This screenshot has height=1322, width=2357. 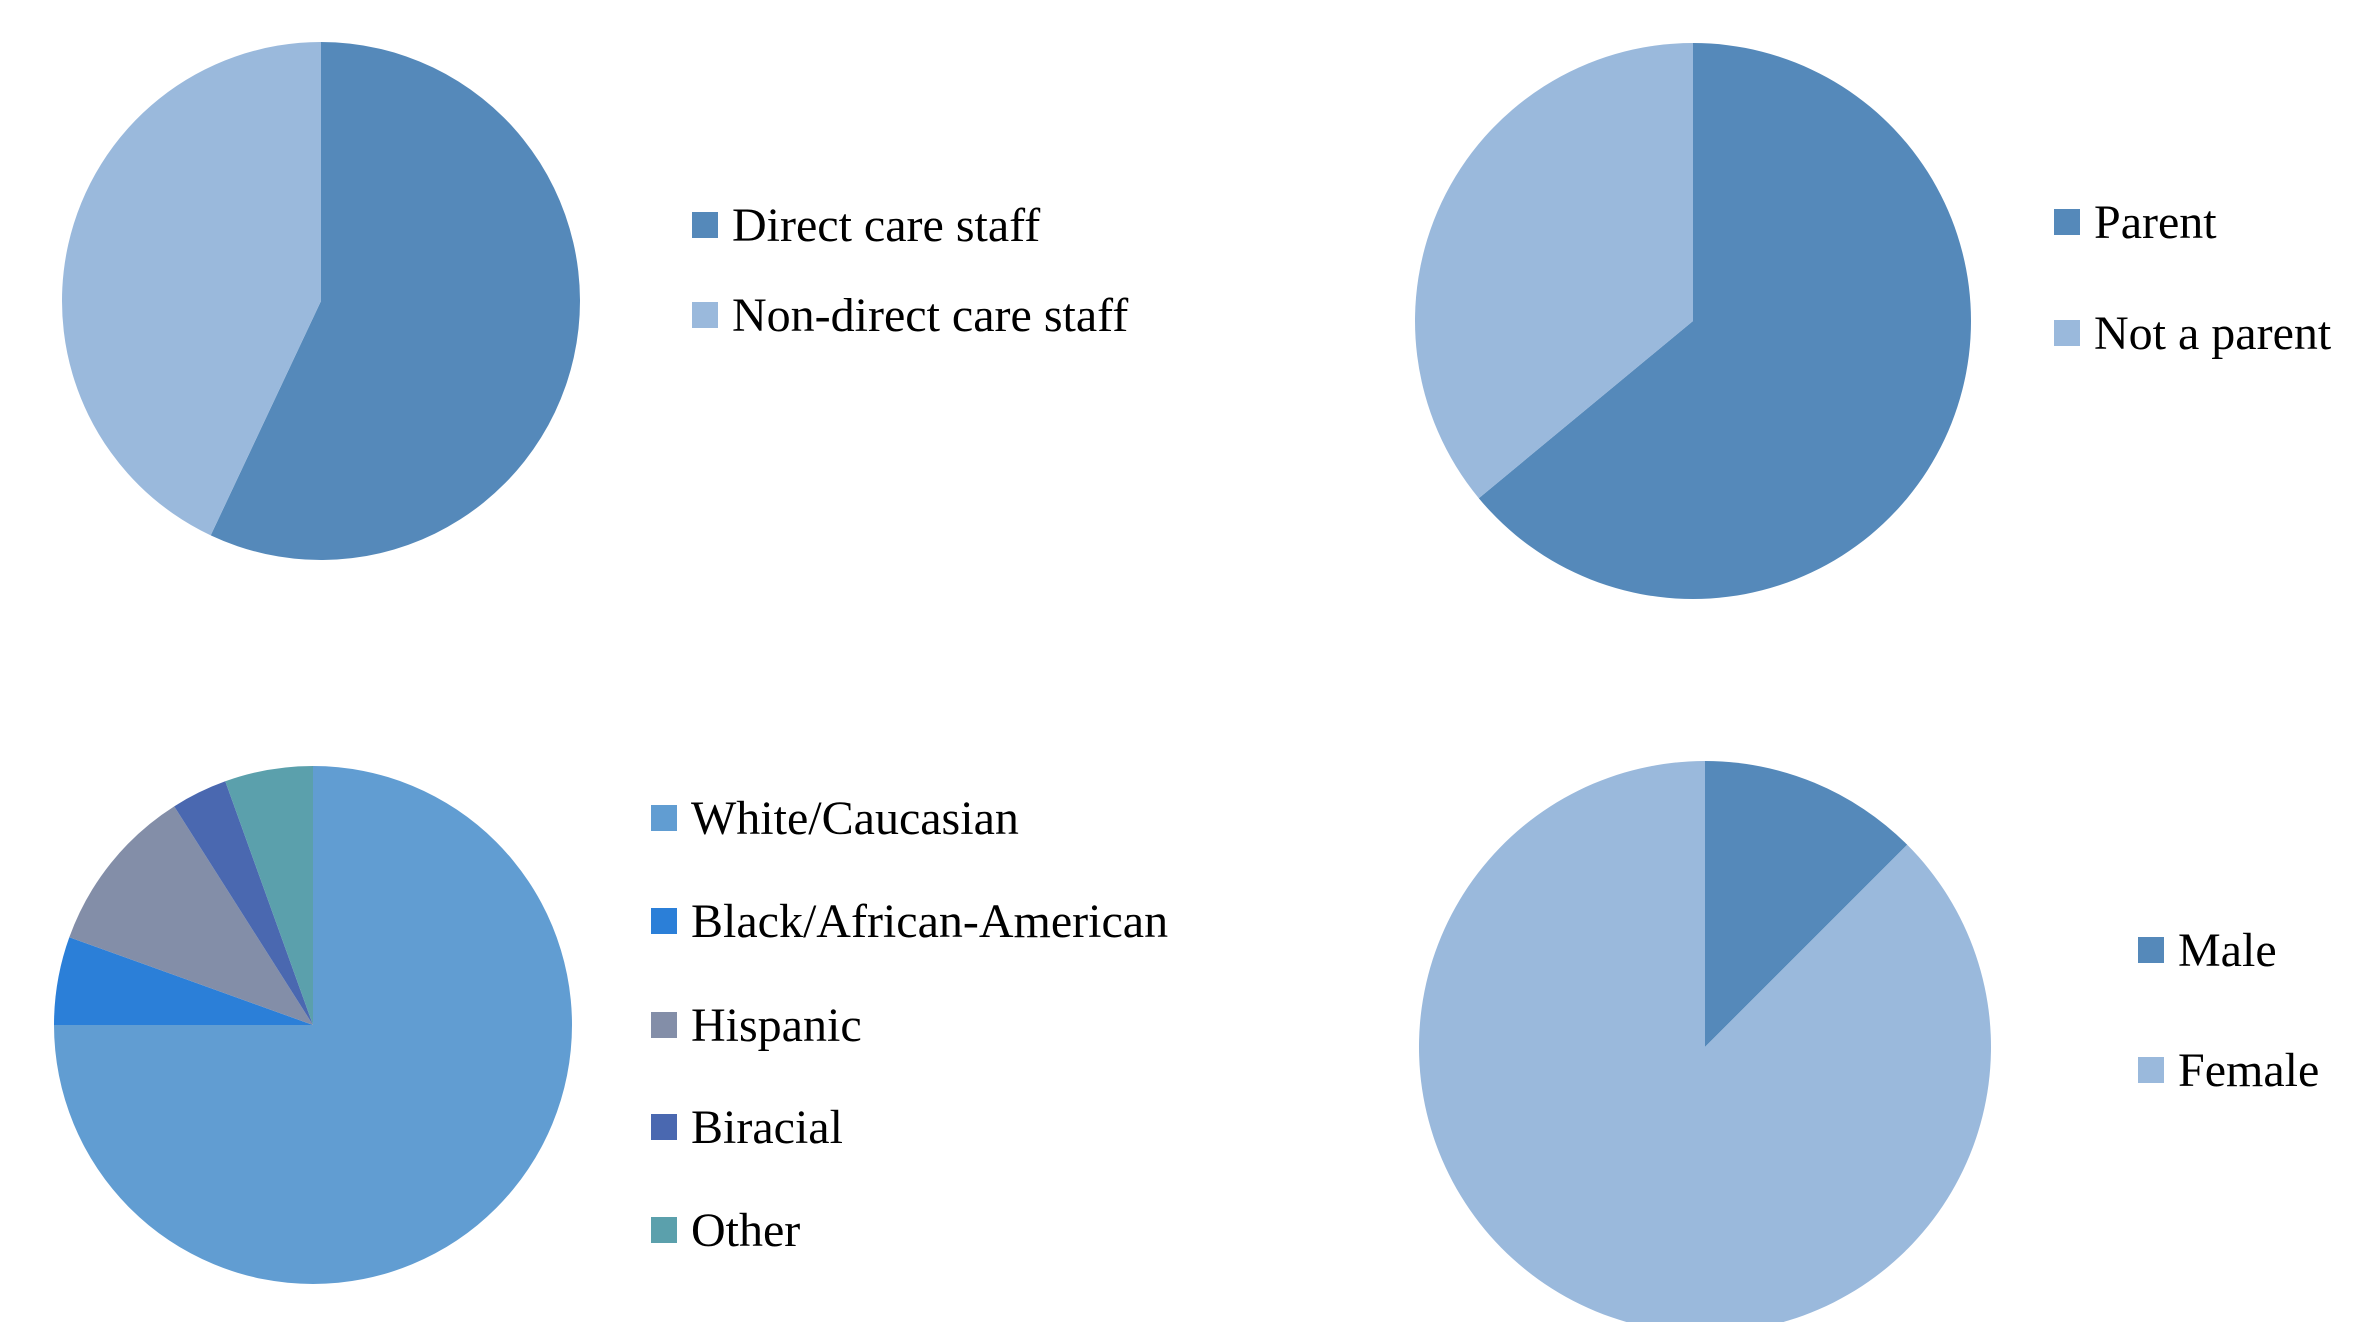 I want to click on pie-slice-female, so click(x=1704, y=1041).